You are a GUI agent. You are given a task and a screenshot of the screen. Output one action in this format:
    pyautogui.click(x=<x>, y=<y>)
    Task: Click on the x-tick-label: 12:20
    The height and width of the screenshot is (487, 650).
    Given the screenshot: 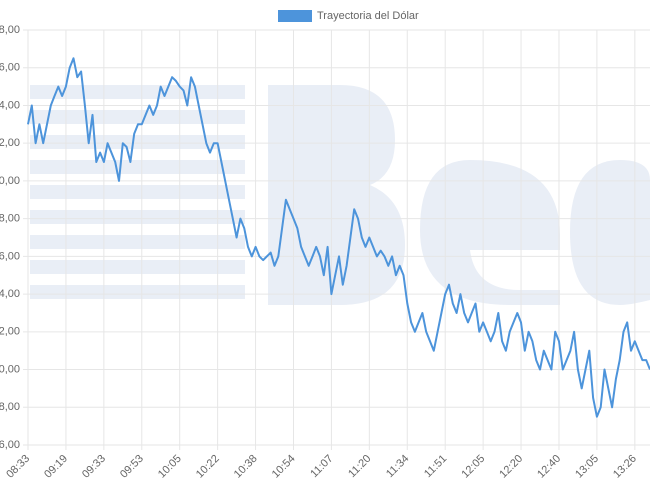 What is the action you would take?
    pyautogui.click(x=511, y=467)
    